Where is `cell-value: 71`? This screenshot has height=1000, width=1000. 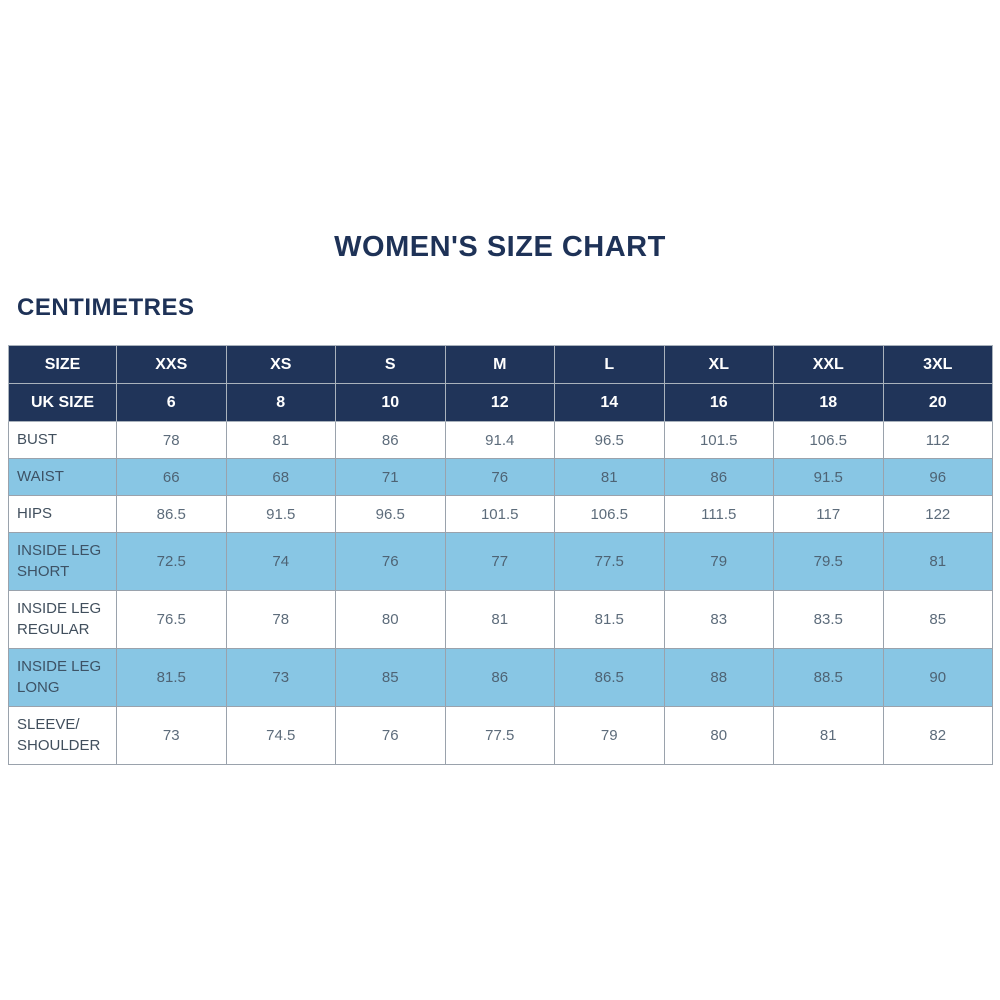 cell-value: 71 is located at coordinates (390, 477).